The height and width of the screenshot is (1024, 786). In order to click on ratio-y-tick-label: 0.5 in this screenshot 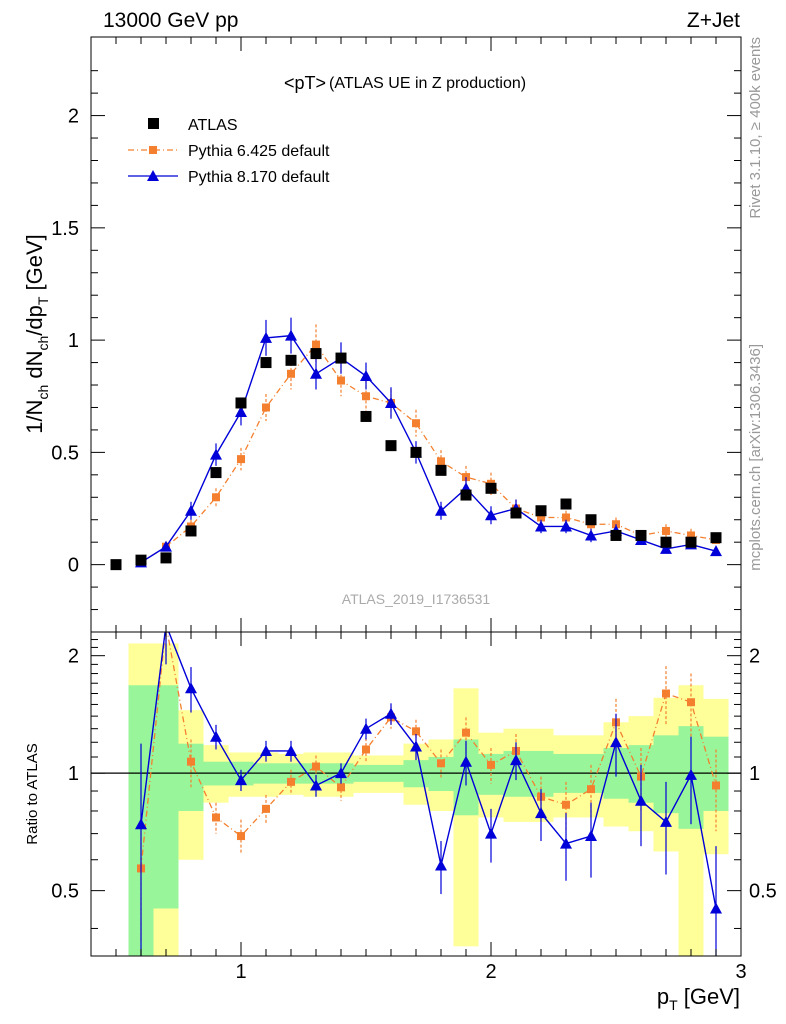, I will do `click(65, 892)`.